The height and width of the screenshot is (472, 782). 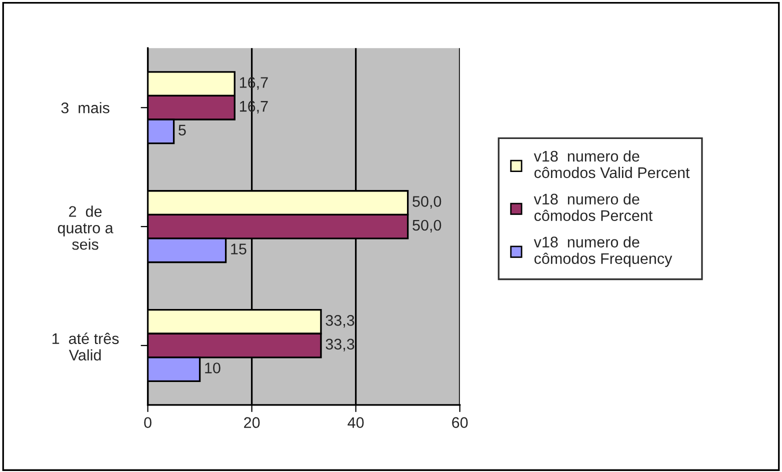 I want to click on x-tick-label: 0, so click(x=148, y=422).